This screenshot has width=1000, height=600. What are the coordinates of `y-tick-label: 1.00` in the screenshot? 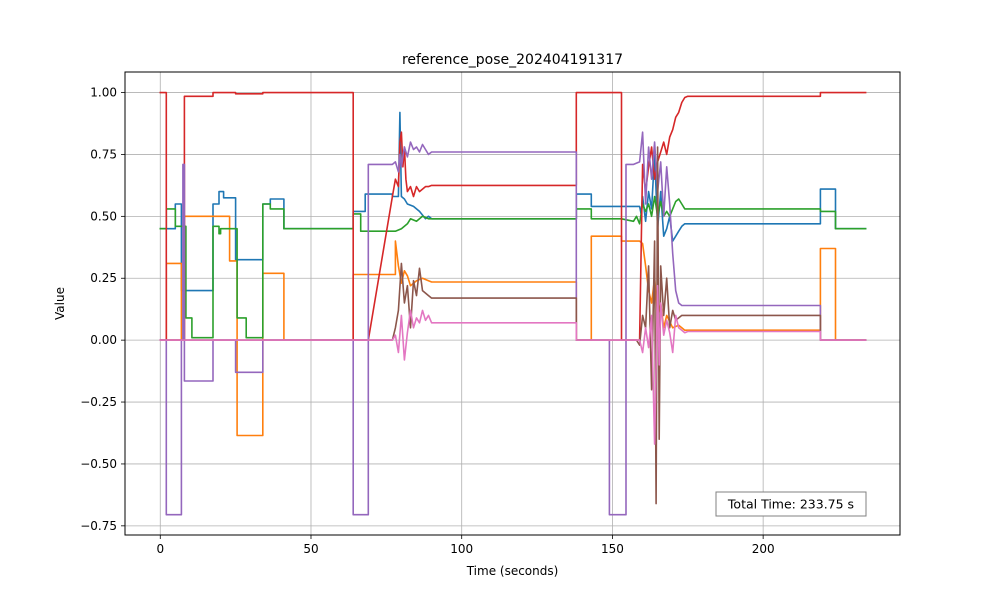 It's located at (103, 93).